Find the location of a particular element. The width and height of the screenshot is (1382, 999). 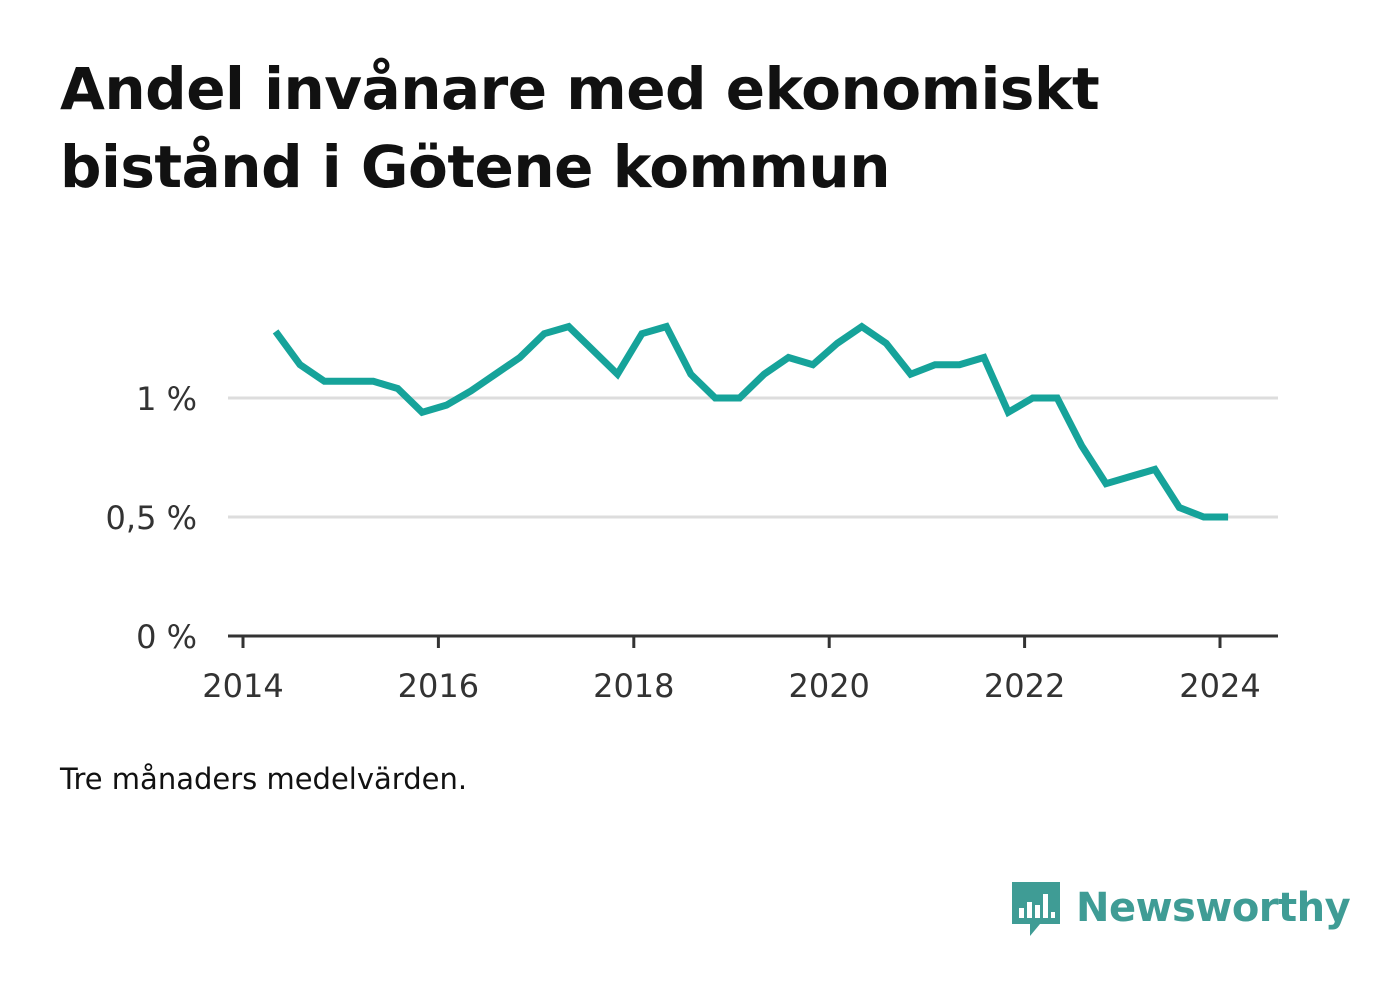

brand-logo: Newsworthy is located at coordinates (1180, 908).